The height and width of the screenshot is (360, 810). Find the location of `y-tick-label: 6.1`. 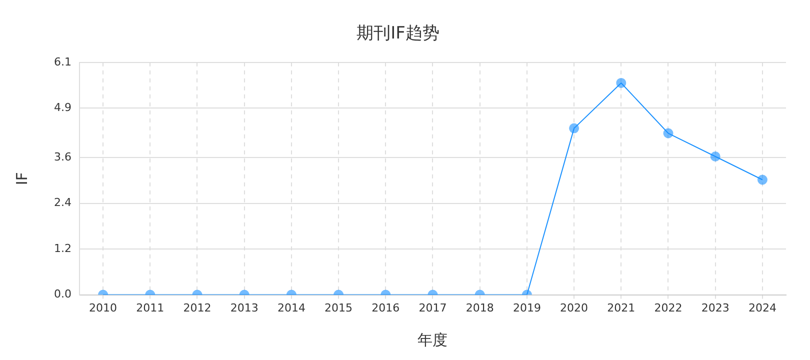

y-tick-label: 6.1 is located at coordinates (63, 61).